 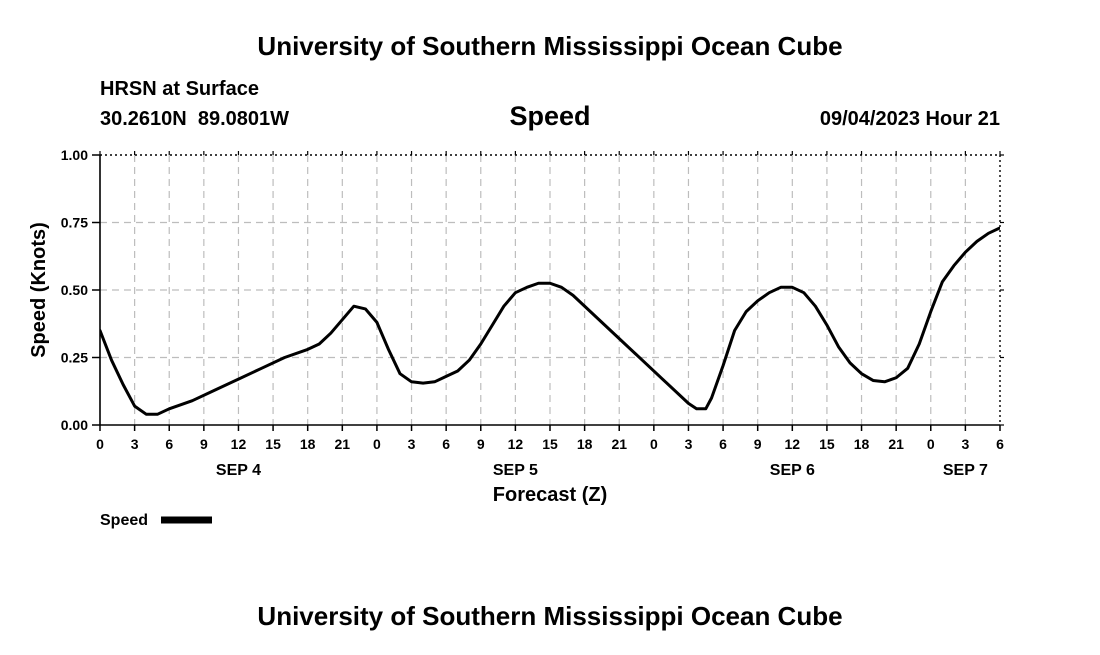 I want to click on legend-label: Speed, so click(x=124, y=520).